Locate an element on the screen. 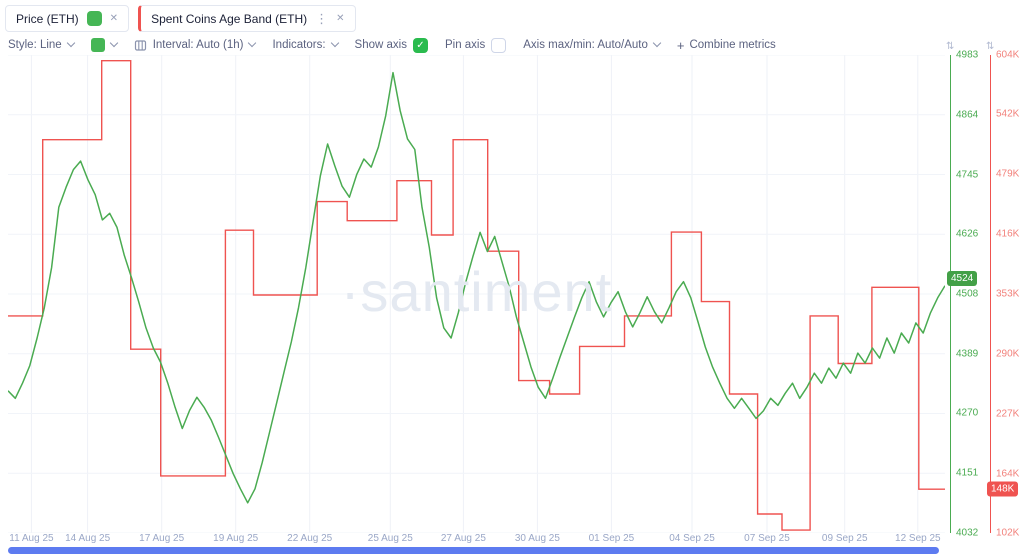  tab-spent-coins-age-band: Spent Coins Age Band (ETH) ⋮ ✕ is located at coordinates (247, 18).